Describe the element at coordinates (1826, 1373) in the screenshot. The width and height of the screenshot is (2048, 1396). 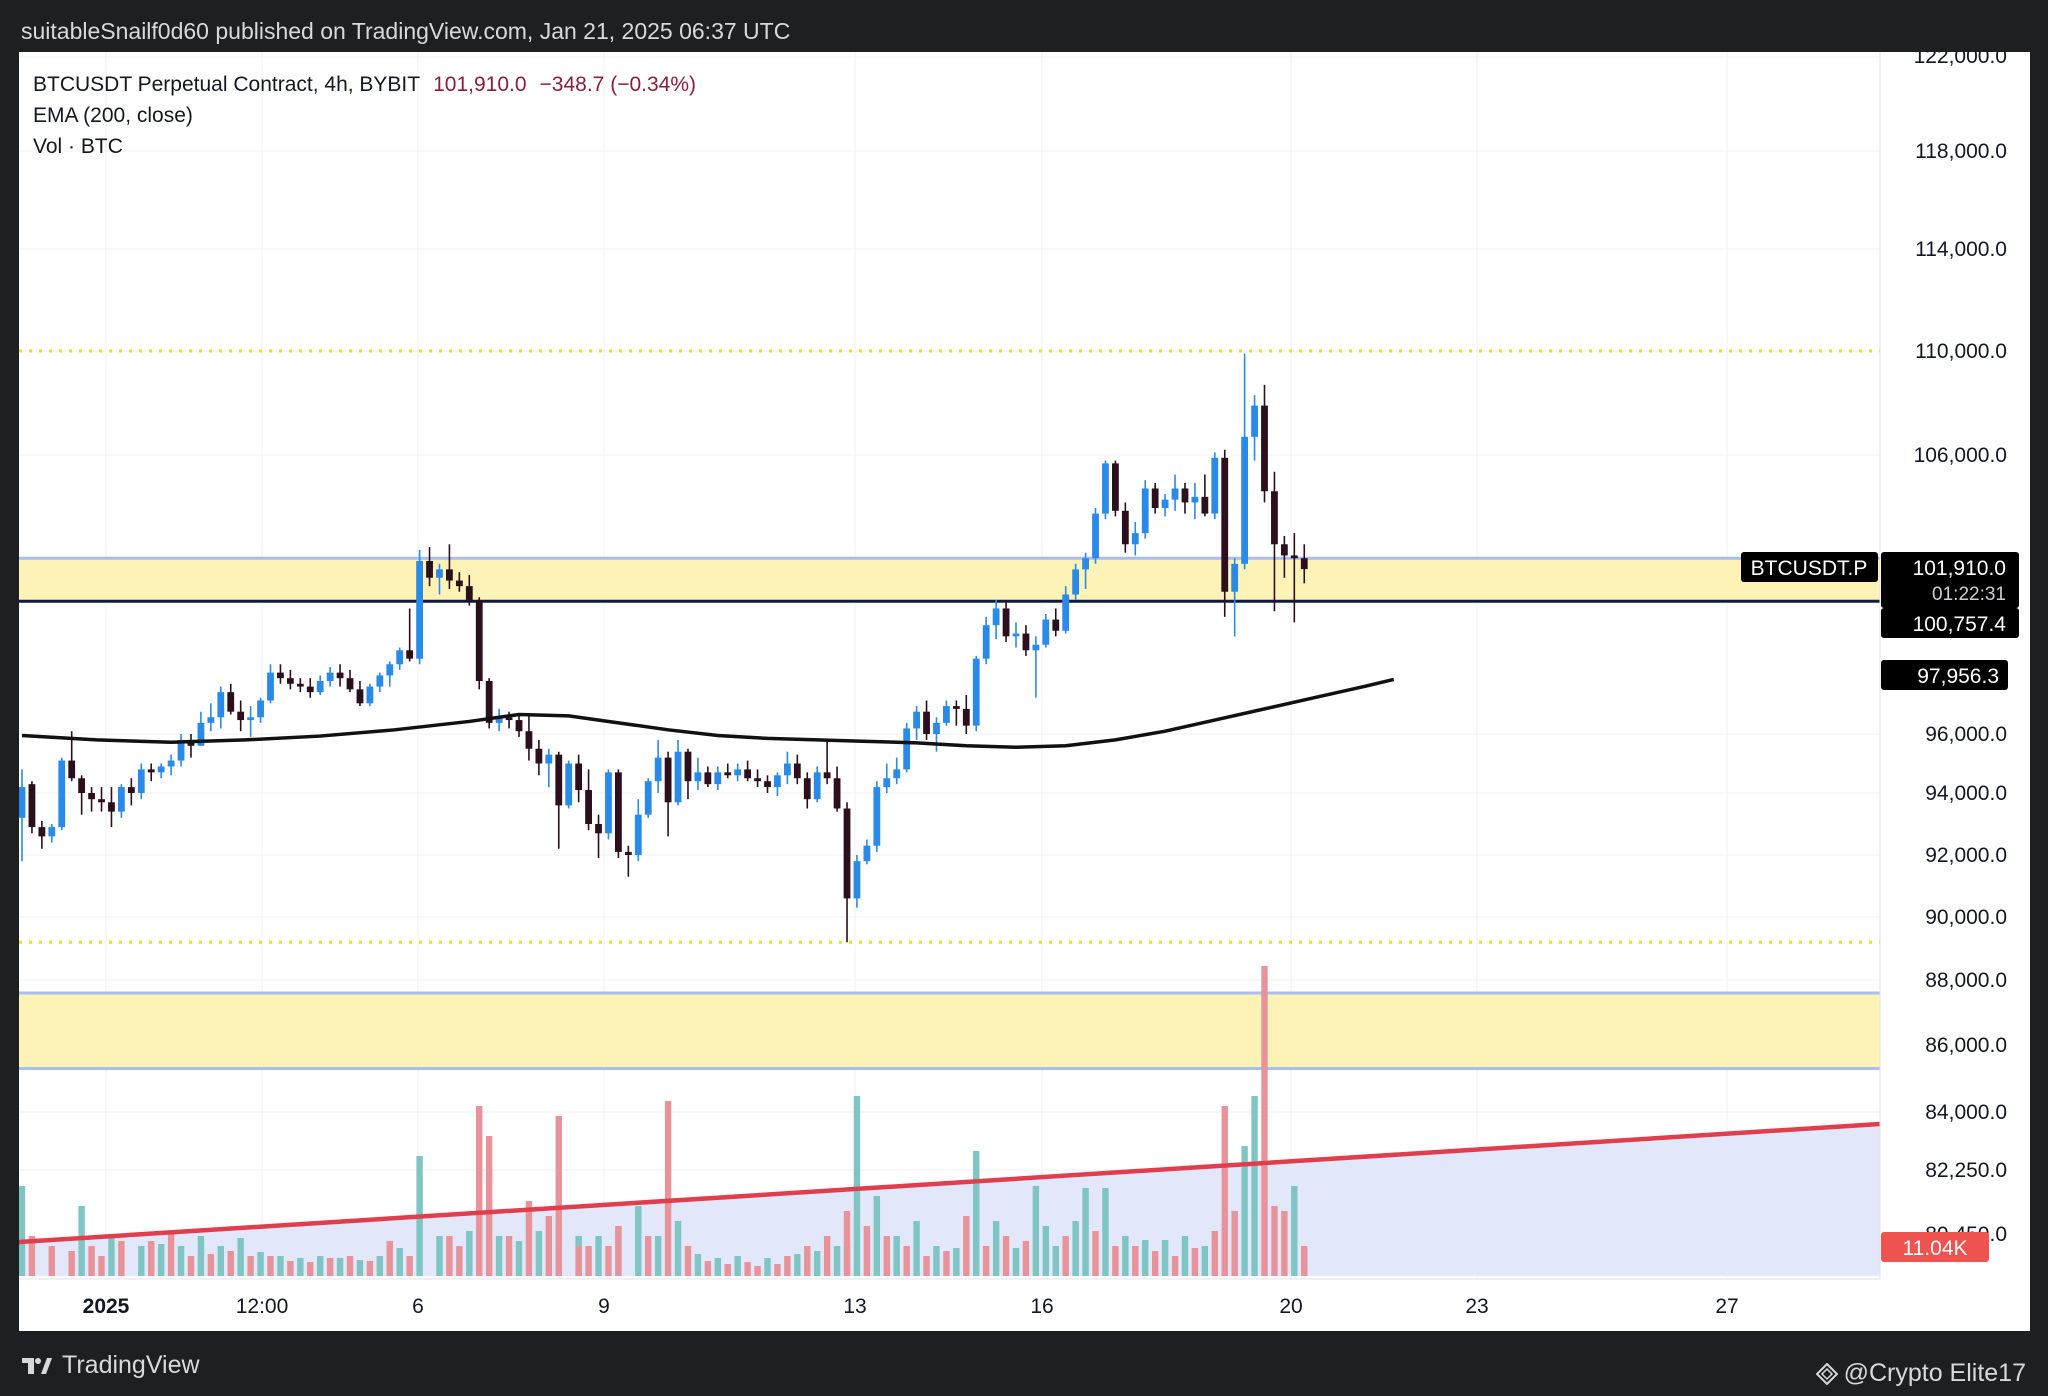
I see `diamond-icon` at that location.